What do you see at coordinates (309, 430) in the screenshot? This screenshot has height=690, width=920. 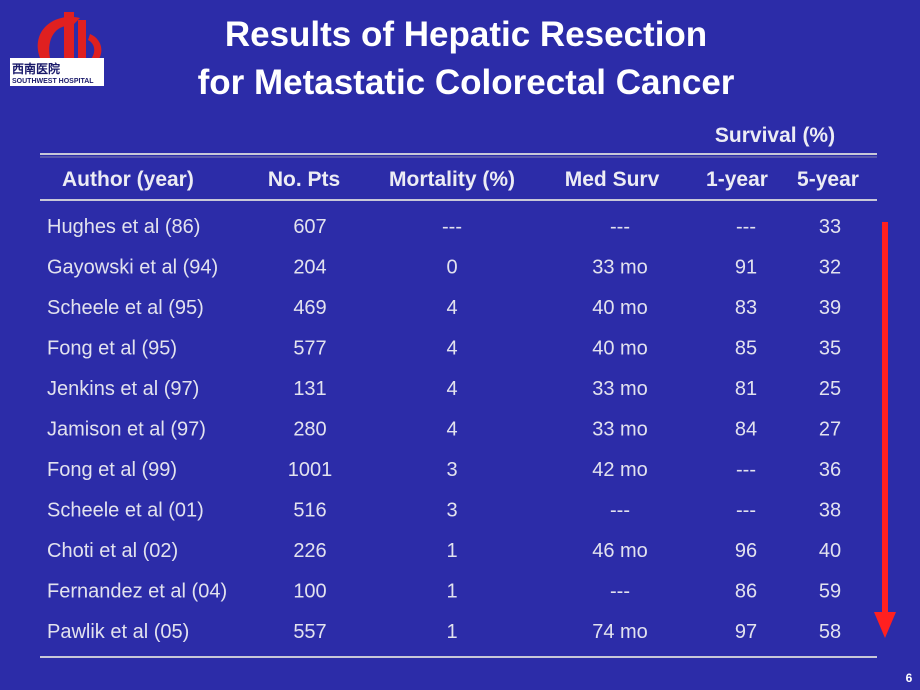 I see `cell: 280` at bounding box center [309, 430].